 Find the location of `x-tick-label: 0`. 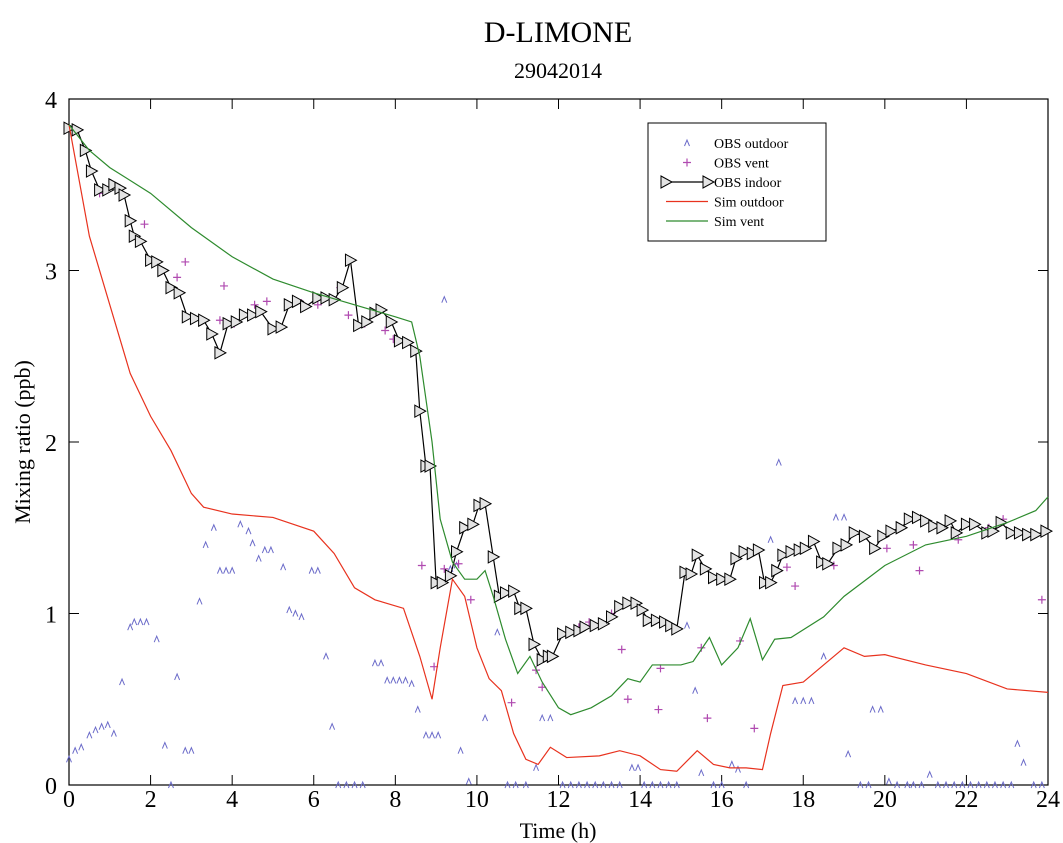

x-tick-label: 0 is located at coordinates (69, 800).